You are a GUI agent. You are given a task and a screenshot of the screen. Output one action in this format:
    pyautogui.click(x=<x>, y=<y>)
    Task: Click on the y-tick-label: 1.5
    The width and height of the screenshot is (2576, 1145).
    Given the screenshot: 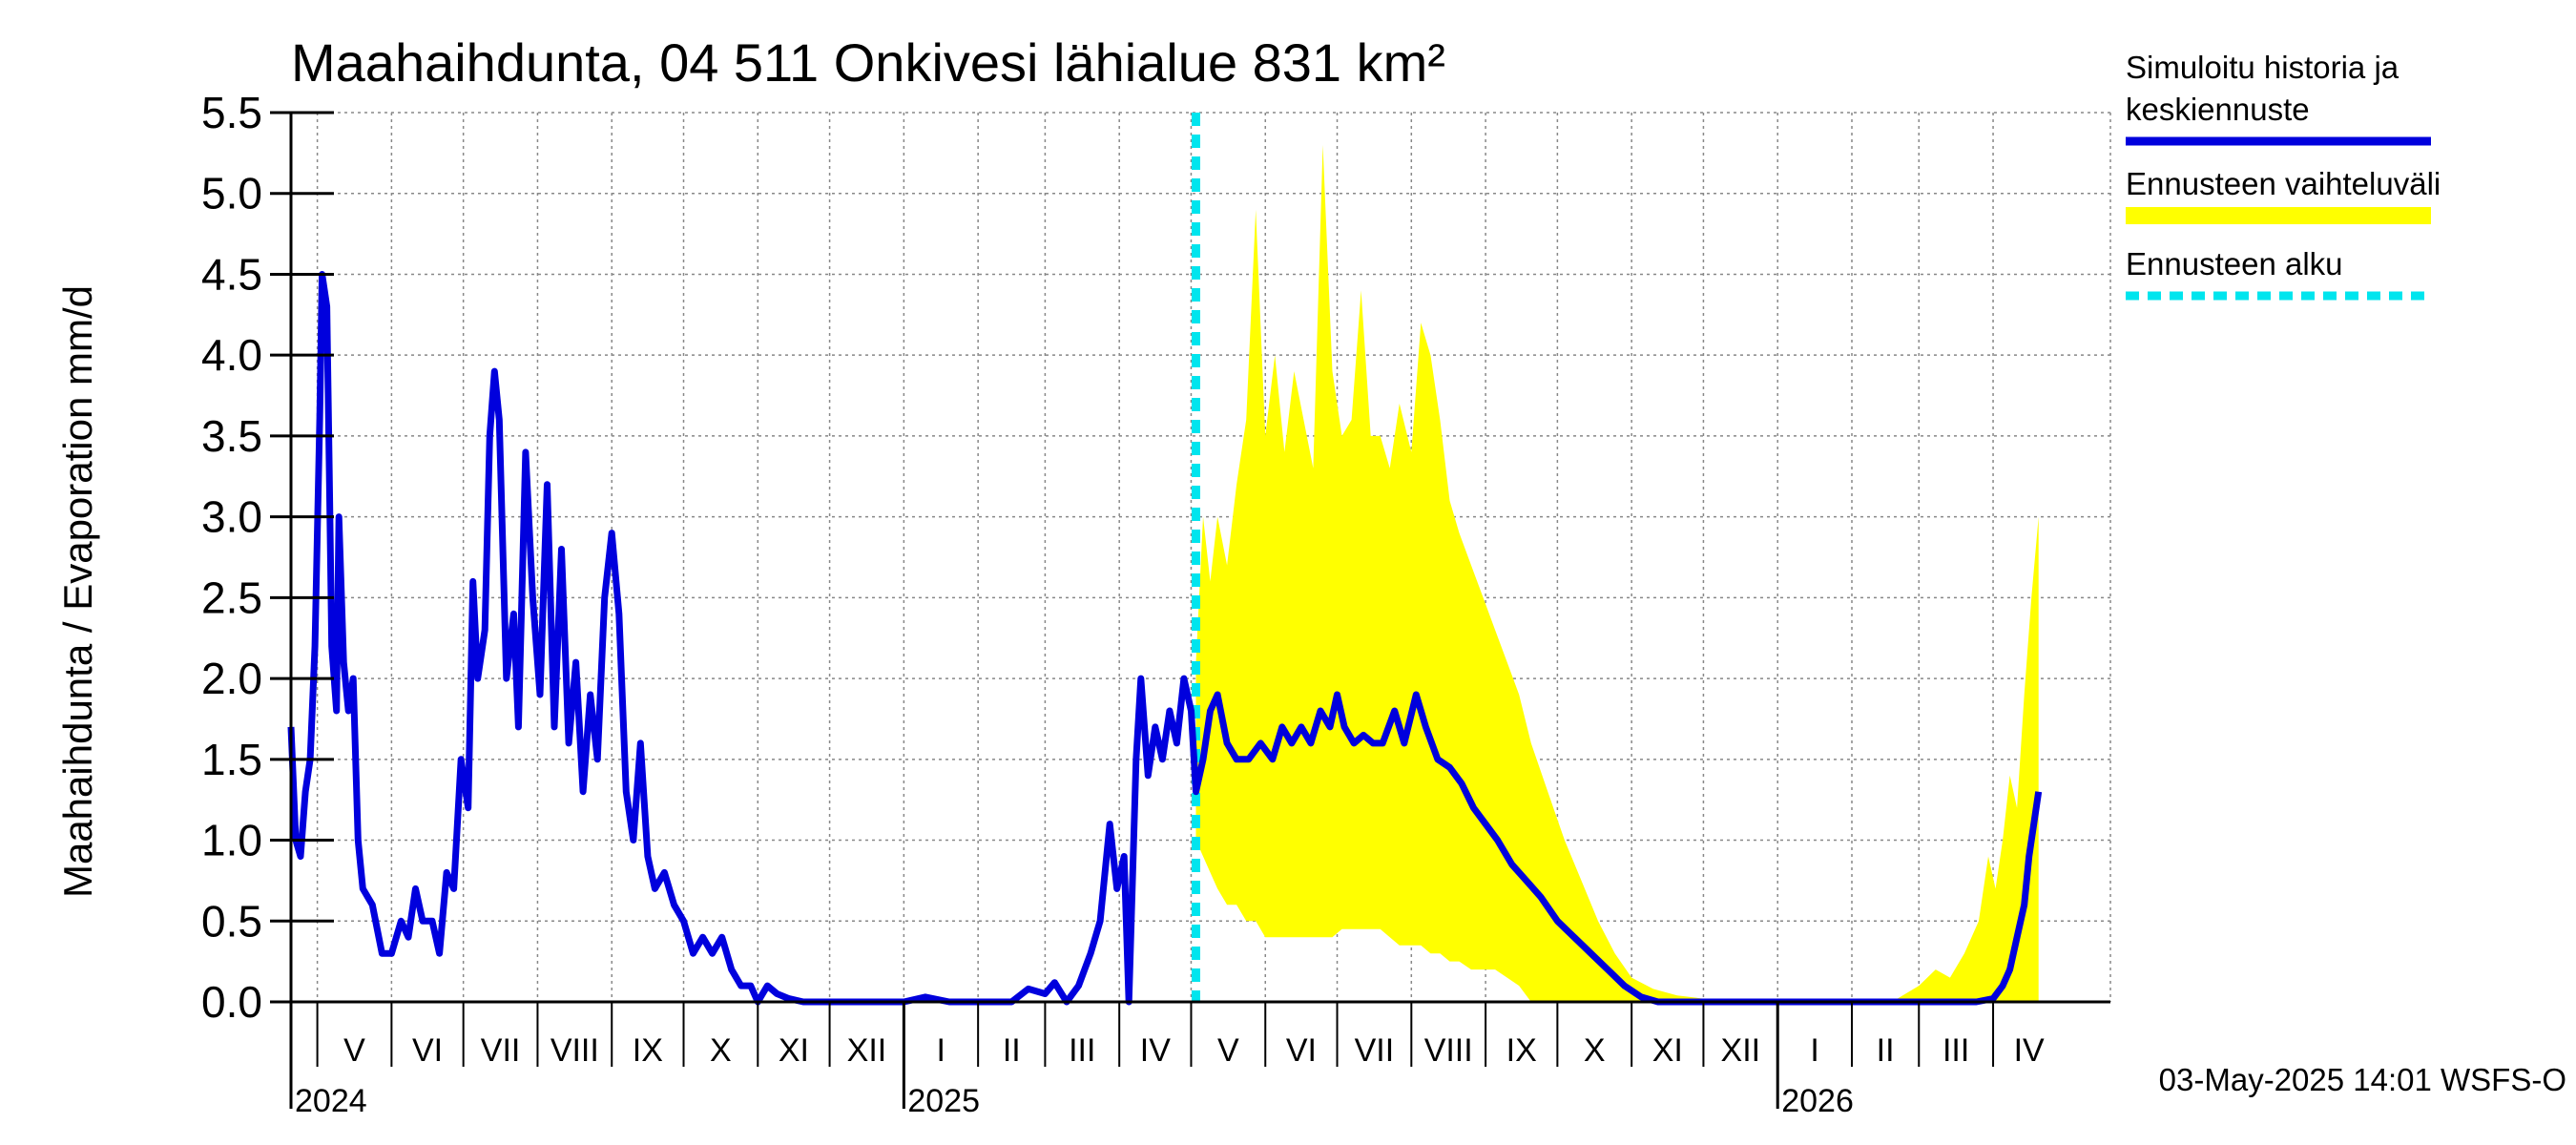 What is the action you would take?
    pyautogui.click(x=231, y=760)
    